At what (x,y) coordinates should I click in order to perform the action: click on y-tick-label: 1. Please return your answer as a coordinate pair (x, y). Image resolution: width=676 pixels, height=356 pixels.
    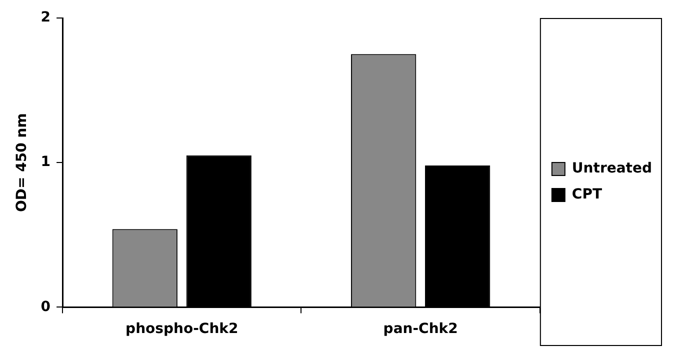
    Looking at the image, I should click on (45, 162).